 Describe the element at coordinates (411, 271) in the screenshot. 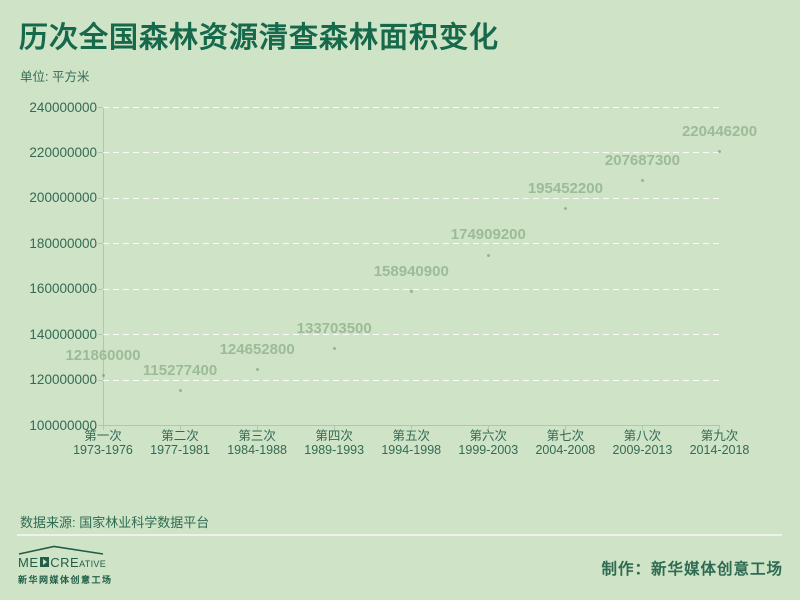

I see `data-point-label: 158940900` at that location.